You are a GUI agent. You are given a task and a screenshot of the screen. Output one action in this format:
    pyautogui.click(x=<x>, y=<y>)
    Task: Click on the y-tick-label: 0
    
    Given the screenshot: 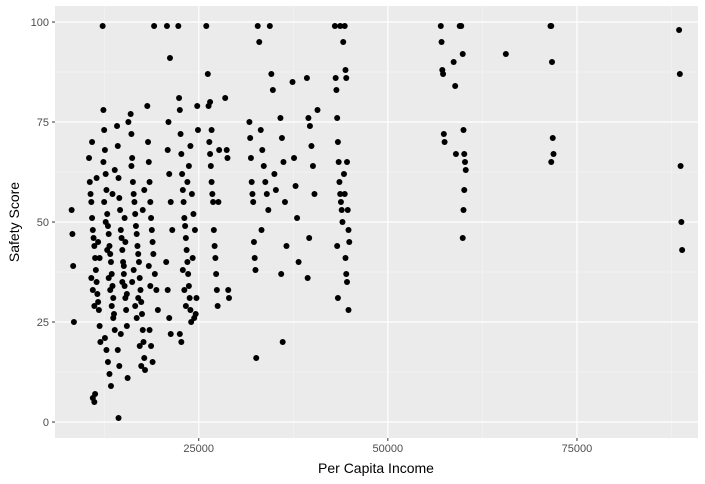 What is the action you would take?
    pyautogui.click(x=46, y=423)
    